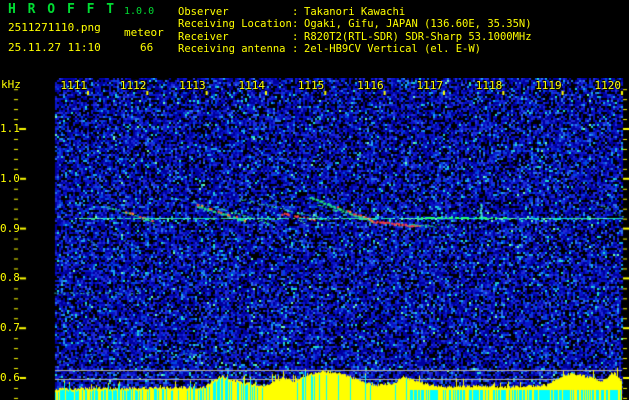 The height and width of the screenshot is (400, 629). I want to click on info-value: R820T2(RTL-SDR) SDR-Sharp 53.1000MHz, so click(418, 36).